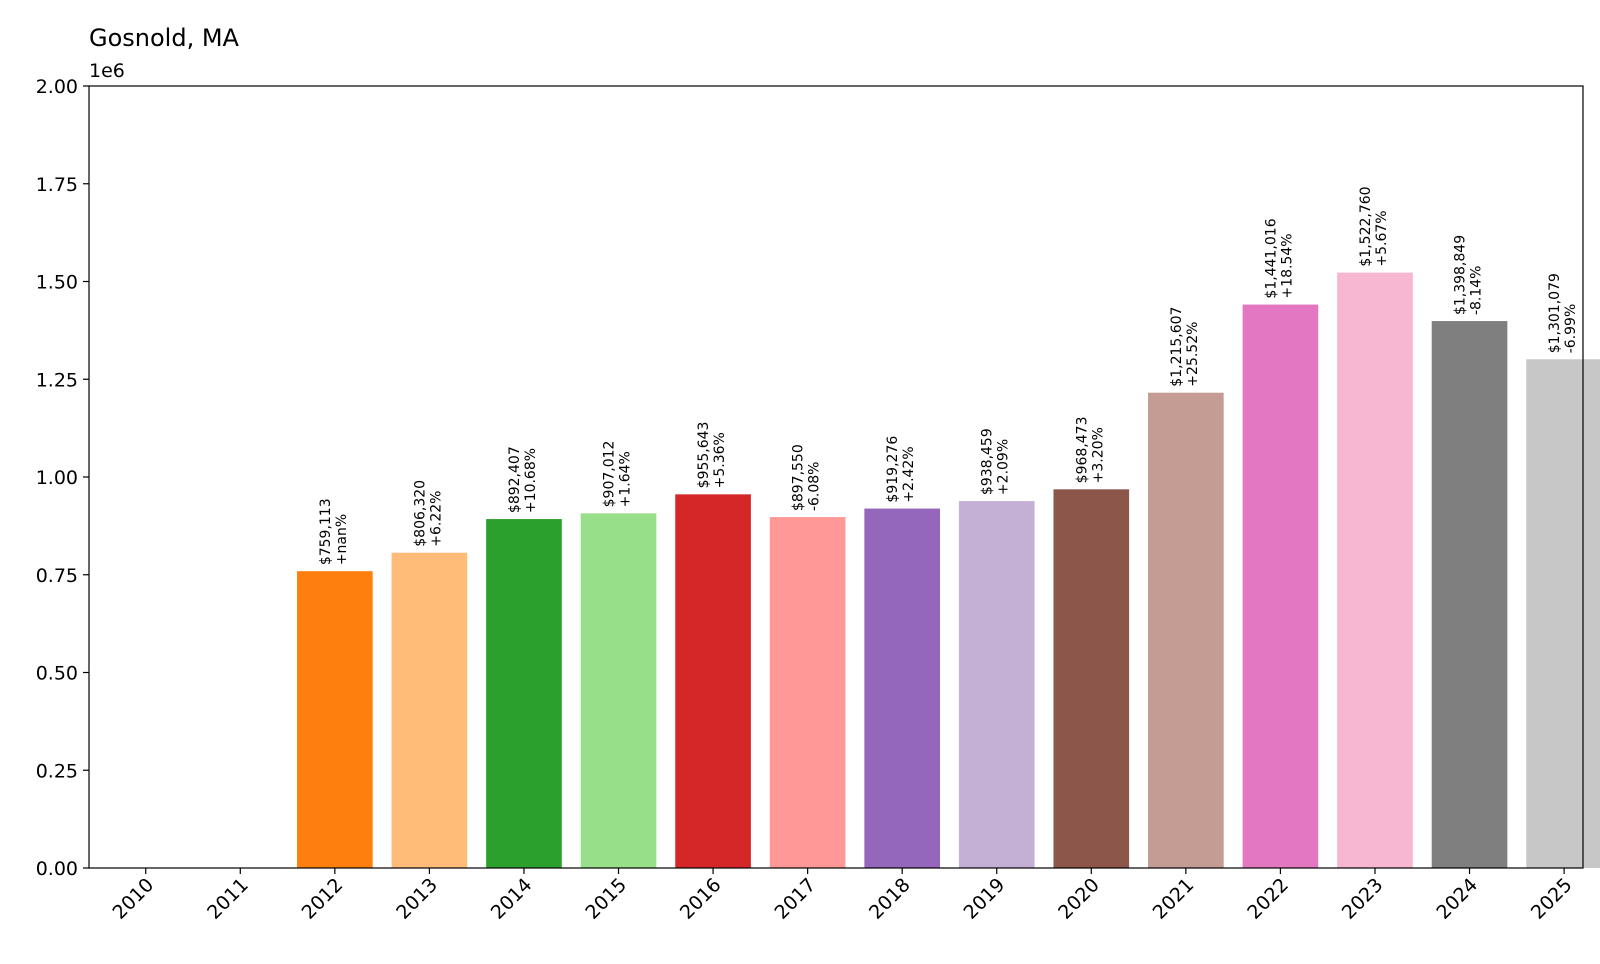 The image size is (1600, 964). Describe the element at coordinates (57, 283) in the screenshot. I see `y-tick-label-6: 1.50` at that location.